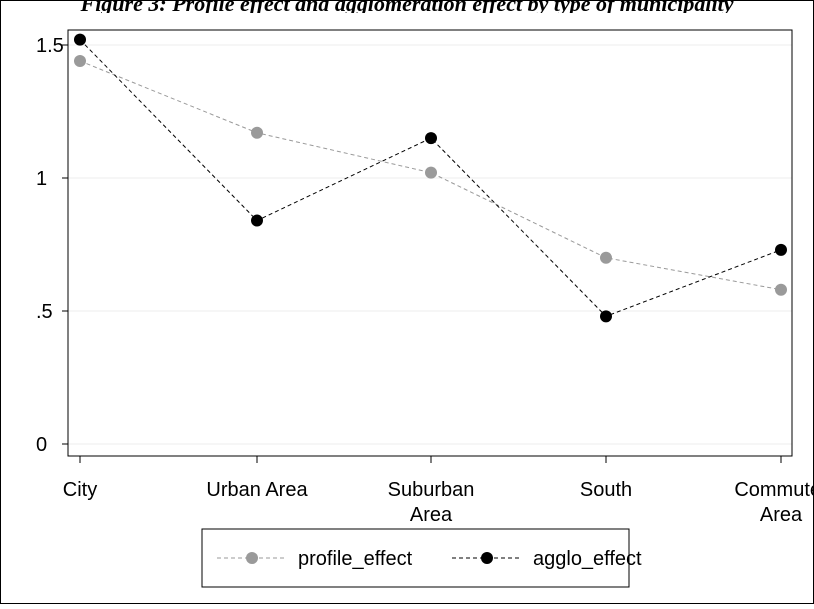  Describe the element at coordinates (80, 490) in the screenshot. I see `x-tick-label: City` at that location.